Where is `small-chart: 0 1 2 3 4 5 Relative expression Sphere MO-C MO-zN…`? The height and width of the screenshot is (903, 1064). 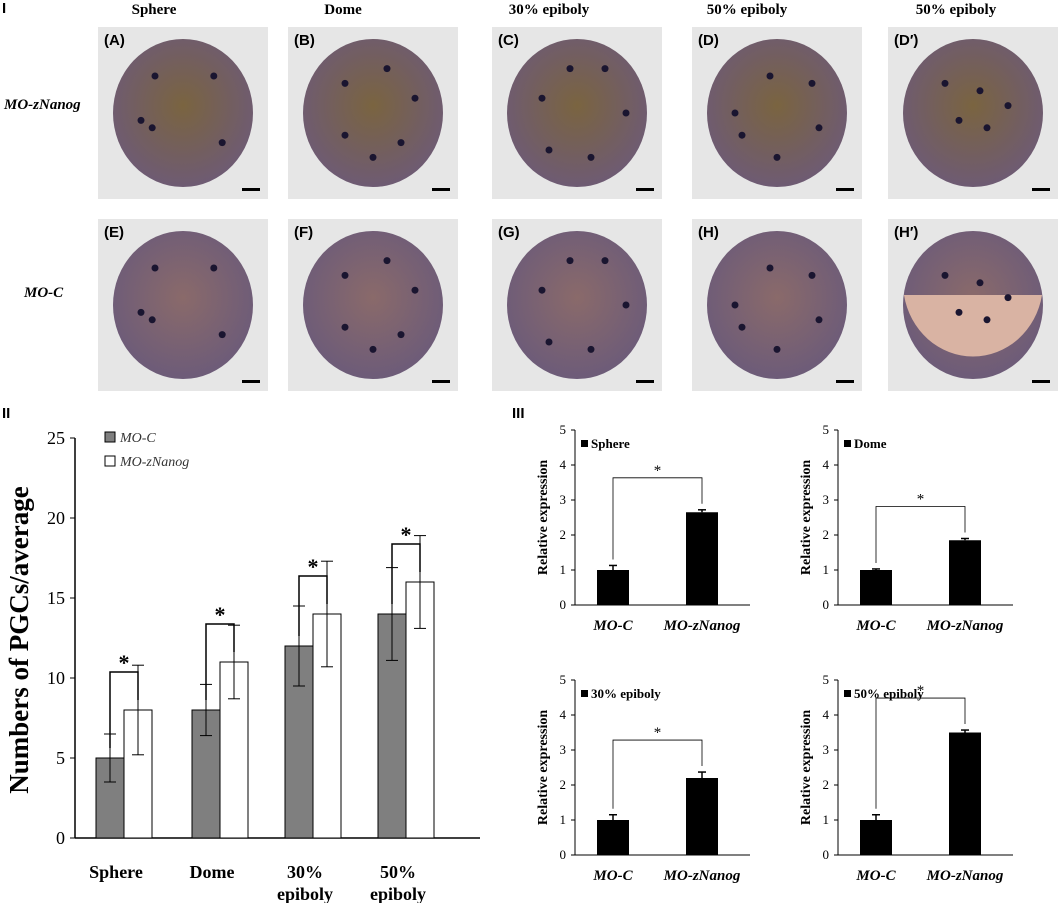 small-chart: 0 1 2 3 4 5 Relative expression Sphere MO-C MO-zN… is located at coordinates (643, 528).